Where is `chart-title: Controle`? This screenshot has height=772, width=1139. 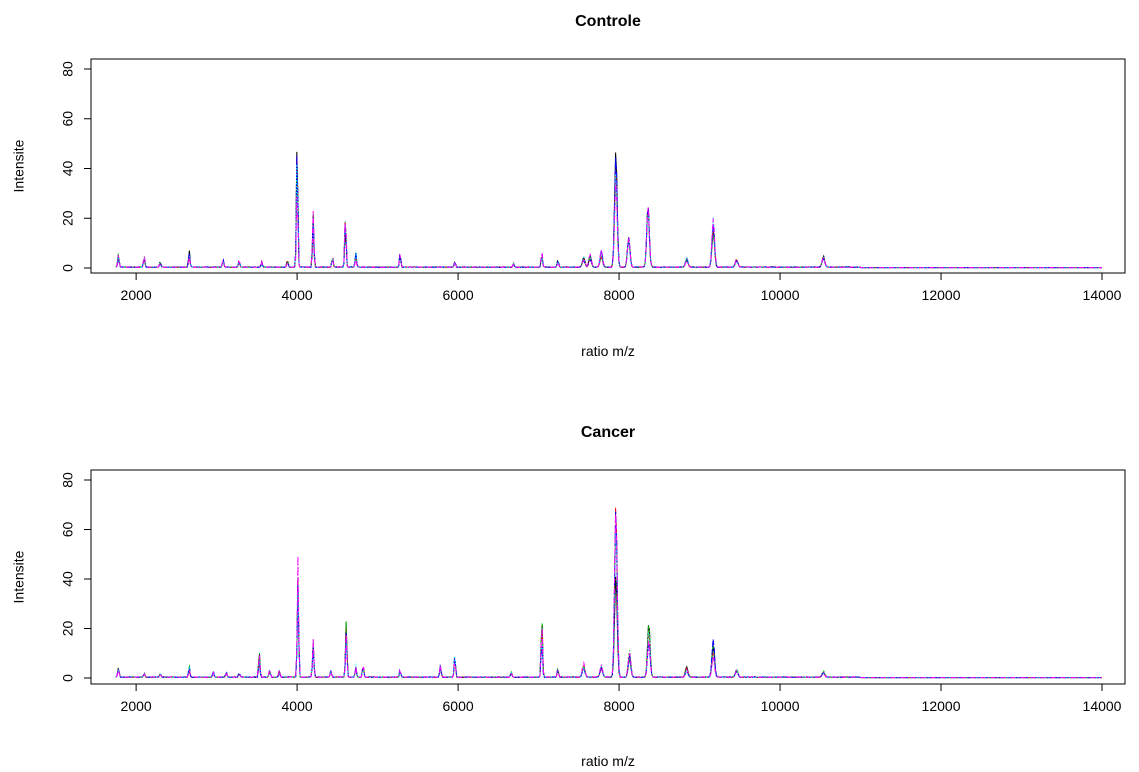
chart-title: Controle is located at coordinates (608, 21).